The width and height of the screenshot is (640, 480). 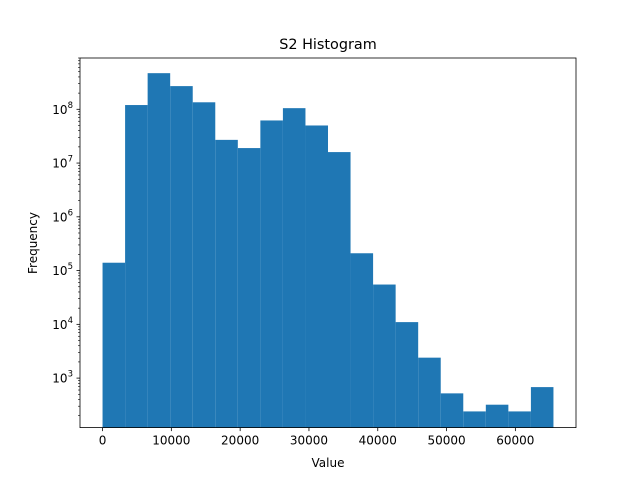 What do you see at coordinates (62, 109) in the screenshot?
I see `y-tick-label: 10⁸` at bounding box center [62, 109].